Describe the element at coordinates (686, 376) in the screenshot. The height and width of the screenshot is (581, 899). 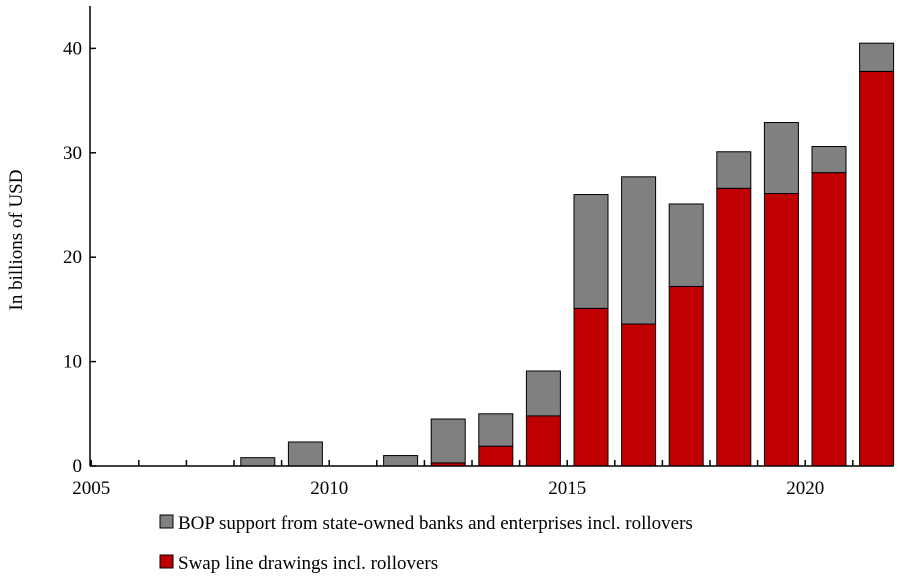
I see `bar-swap-line-2017` at that location.